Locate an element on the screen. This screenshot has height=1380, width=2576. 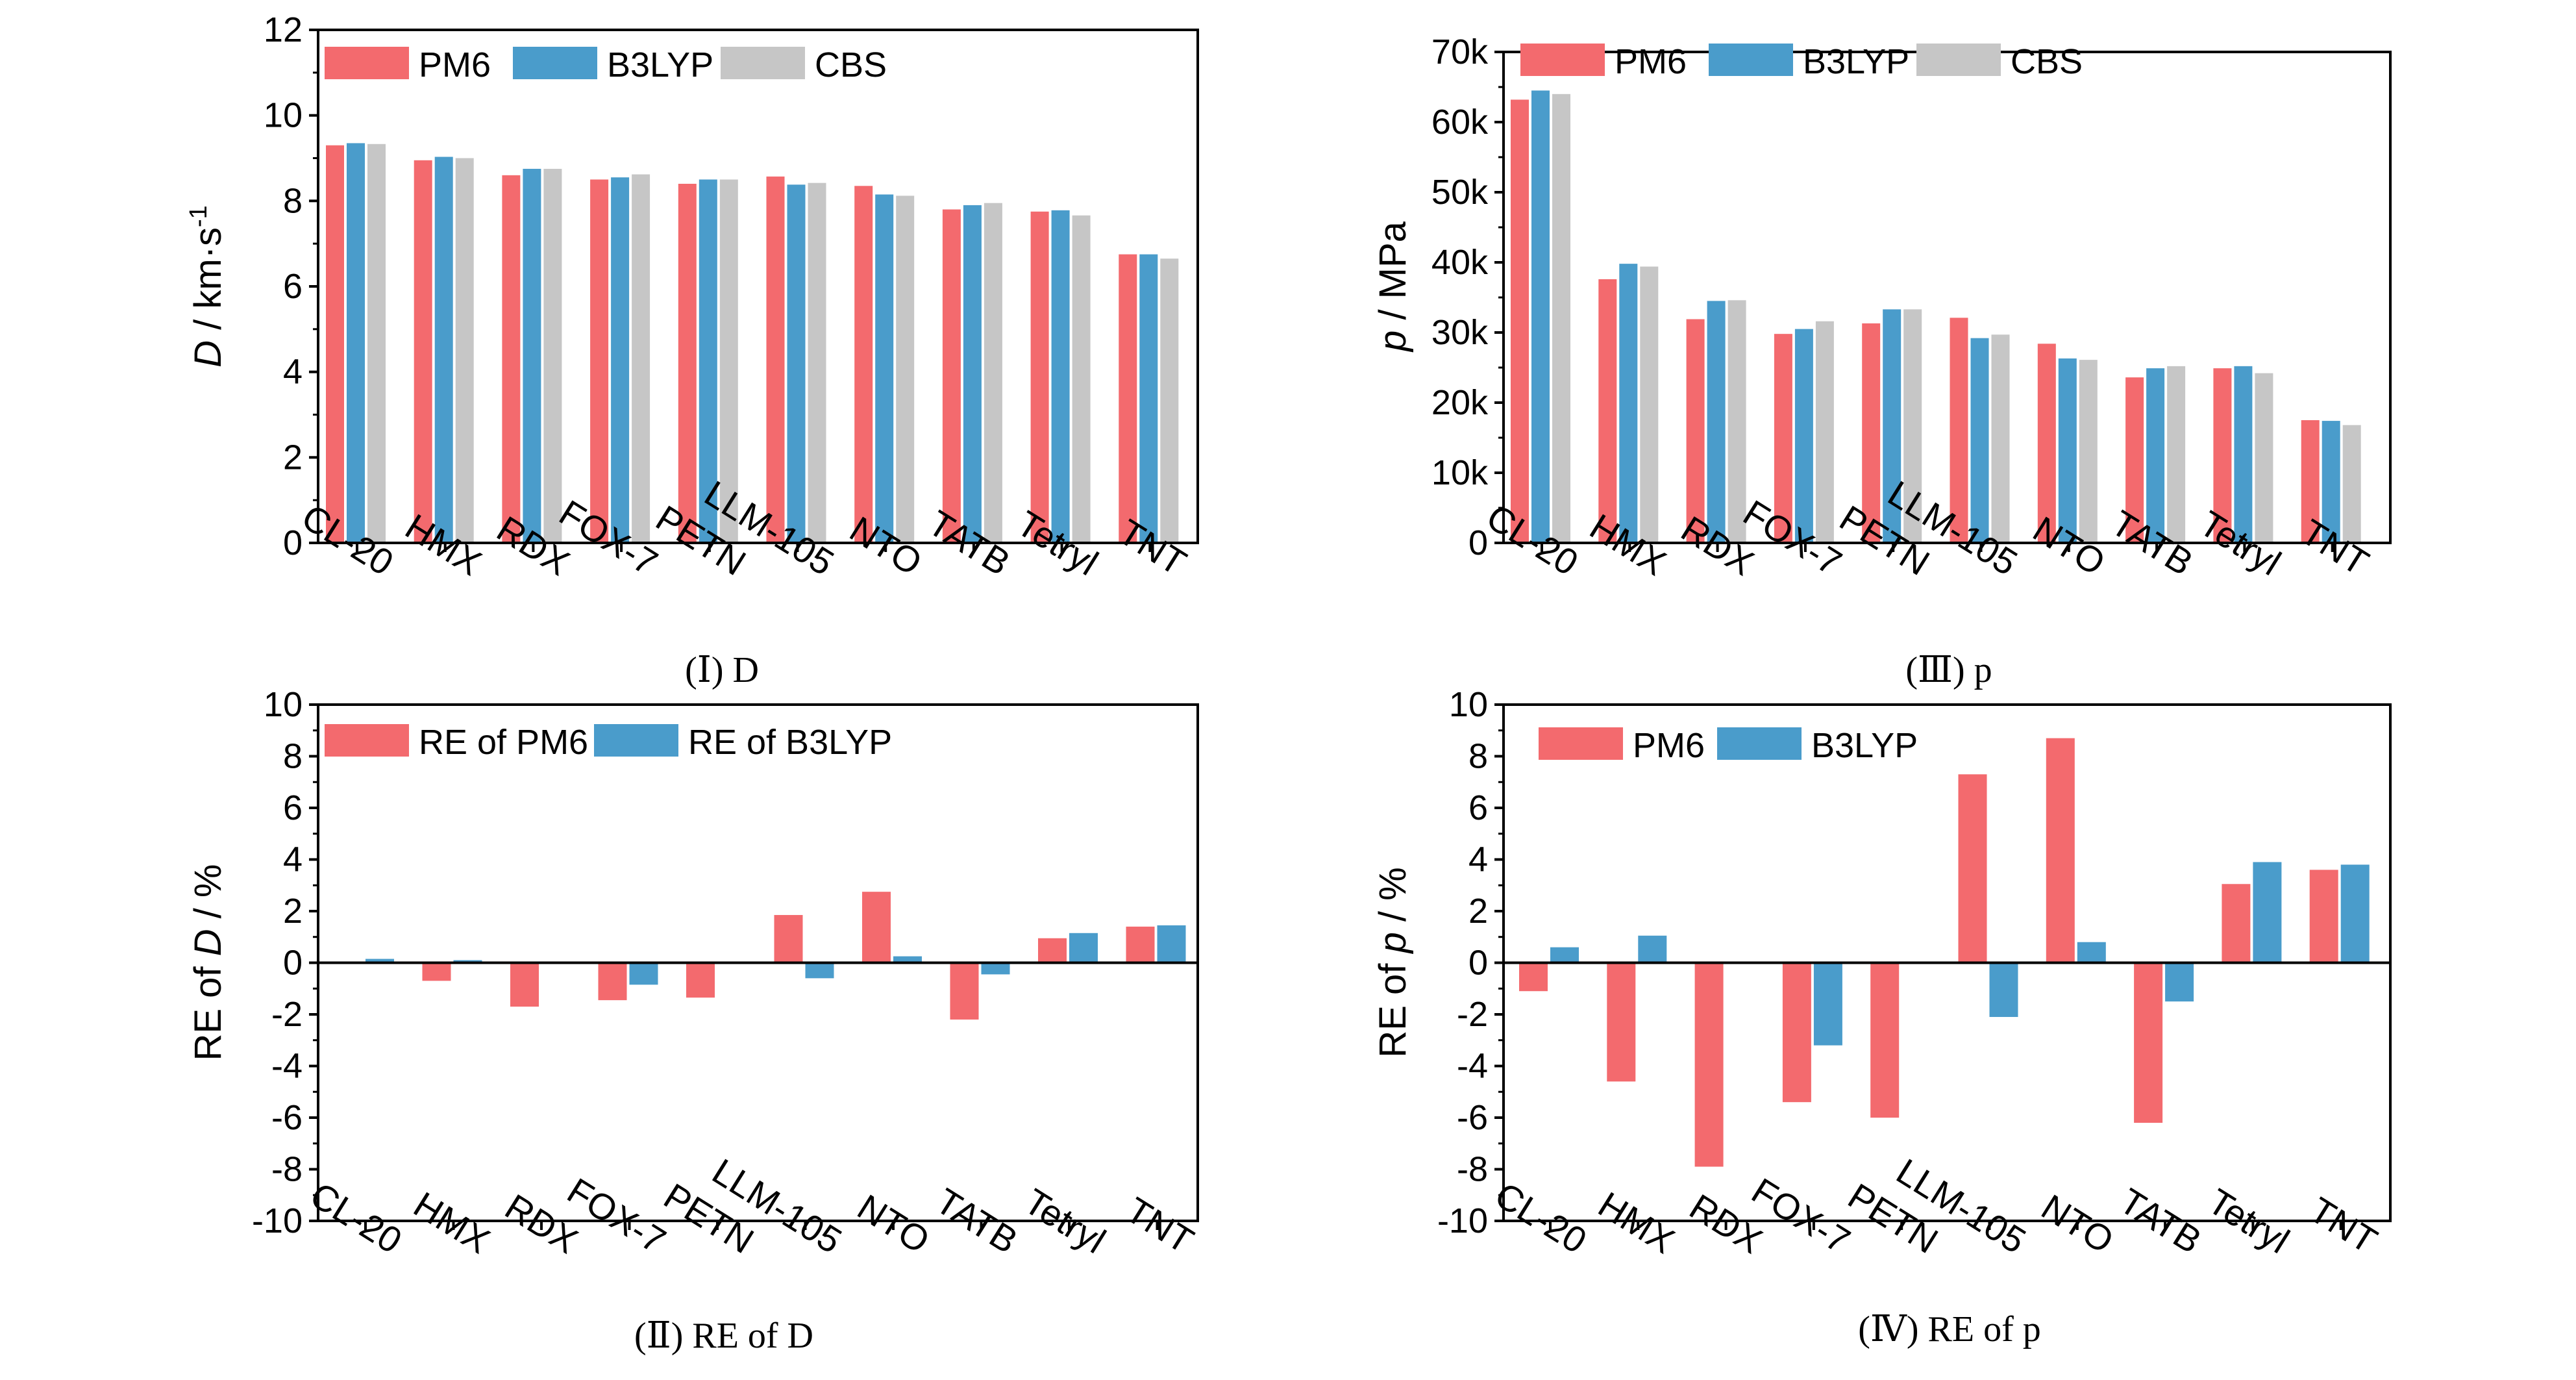
x-tick-label: FOX-7 is located at coordinates (1801, 1215).